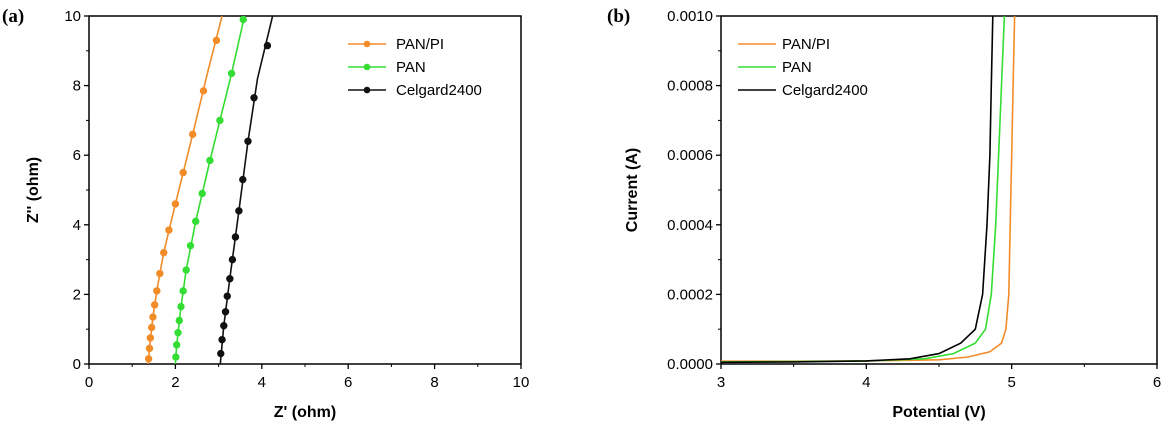  Describe the element at coordinates (33, 190) in the screenshot. I see `y-axis-label: Z'' (ohm)` at that location.